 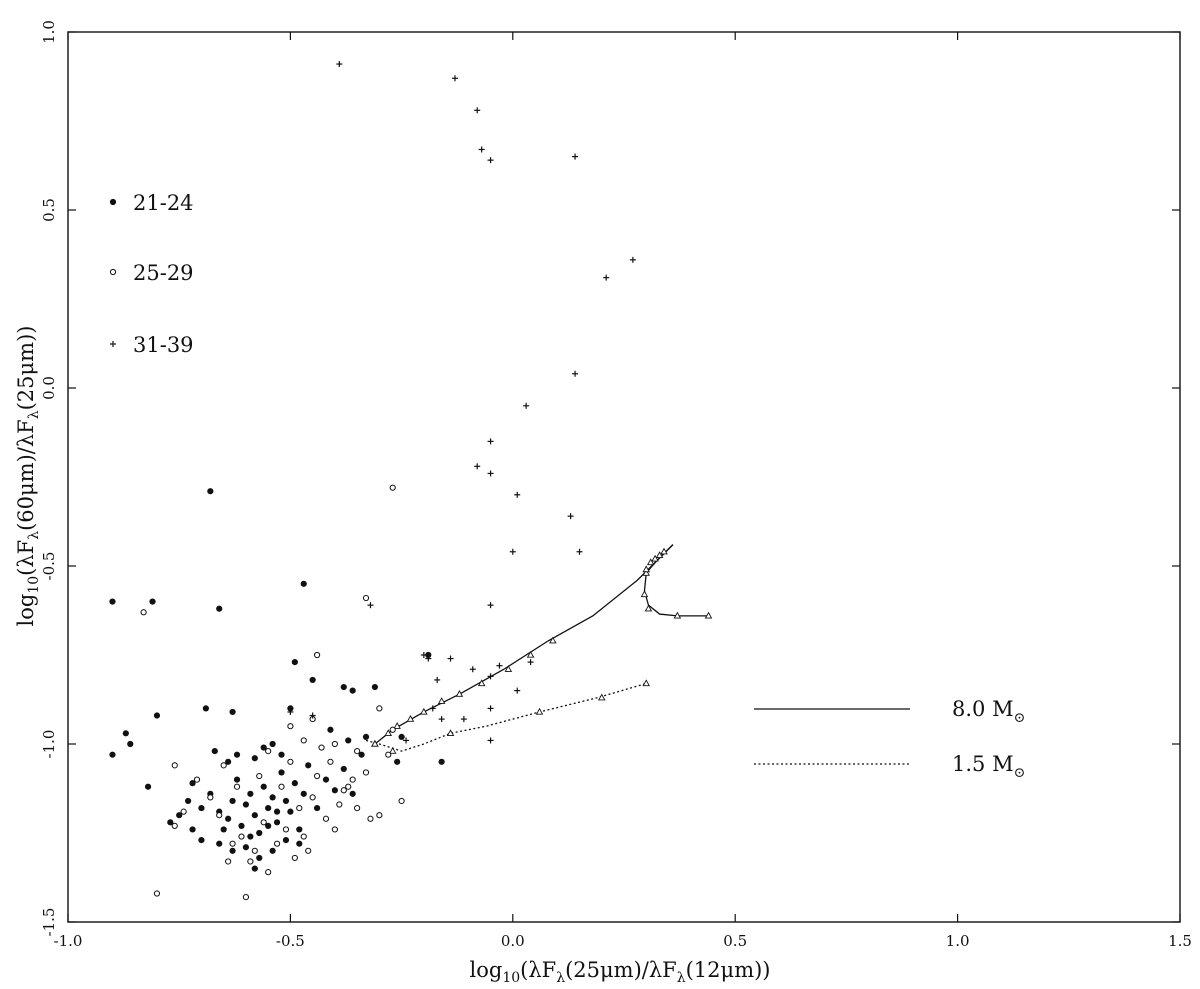 I want to click on y-tick-label: 1.0, so click(x=49, y=32).